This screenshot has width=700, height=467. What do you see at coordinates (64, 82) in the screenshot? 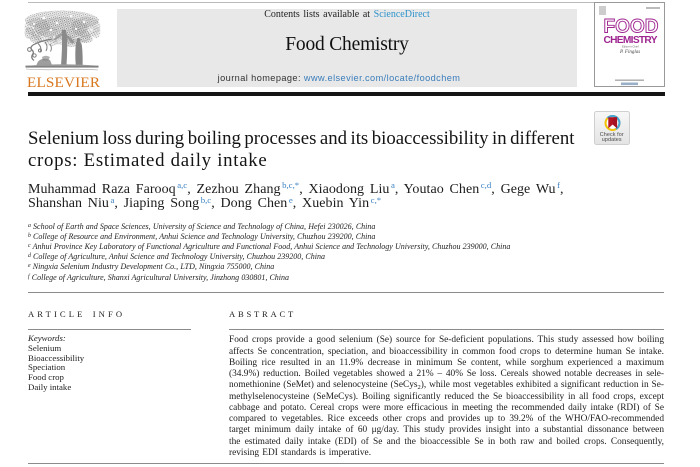
I see `svg-text: ELSEVIER` at bounding box center [64, 82].